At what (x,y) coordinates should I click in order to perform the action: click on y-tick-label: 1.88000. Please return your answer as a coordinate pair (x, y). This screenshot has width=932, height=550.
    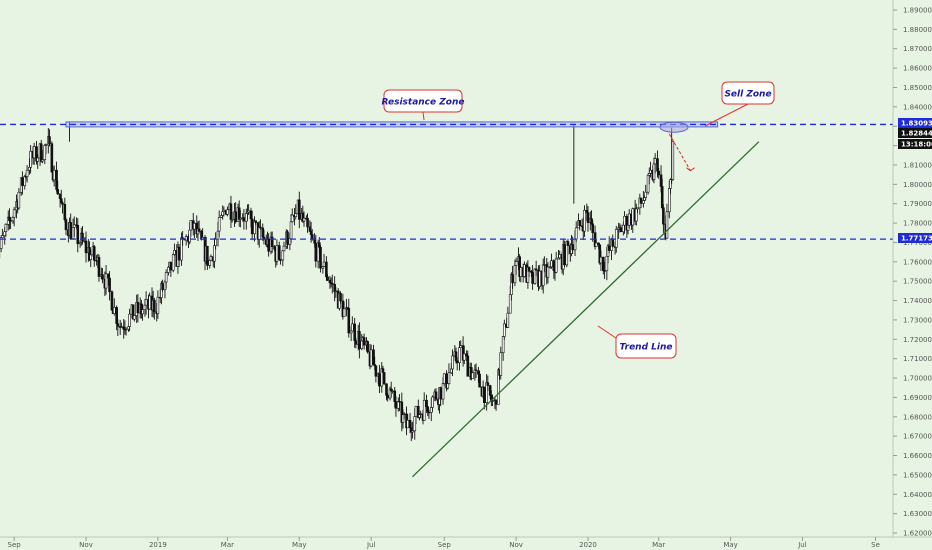
    Looking at the image, I should click on (917, 30).